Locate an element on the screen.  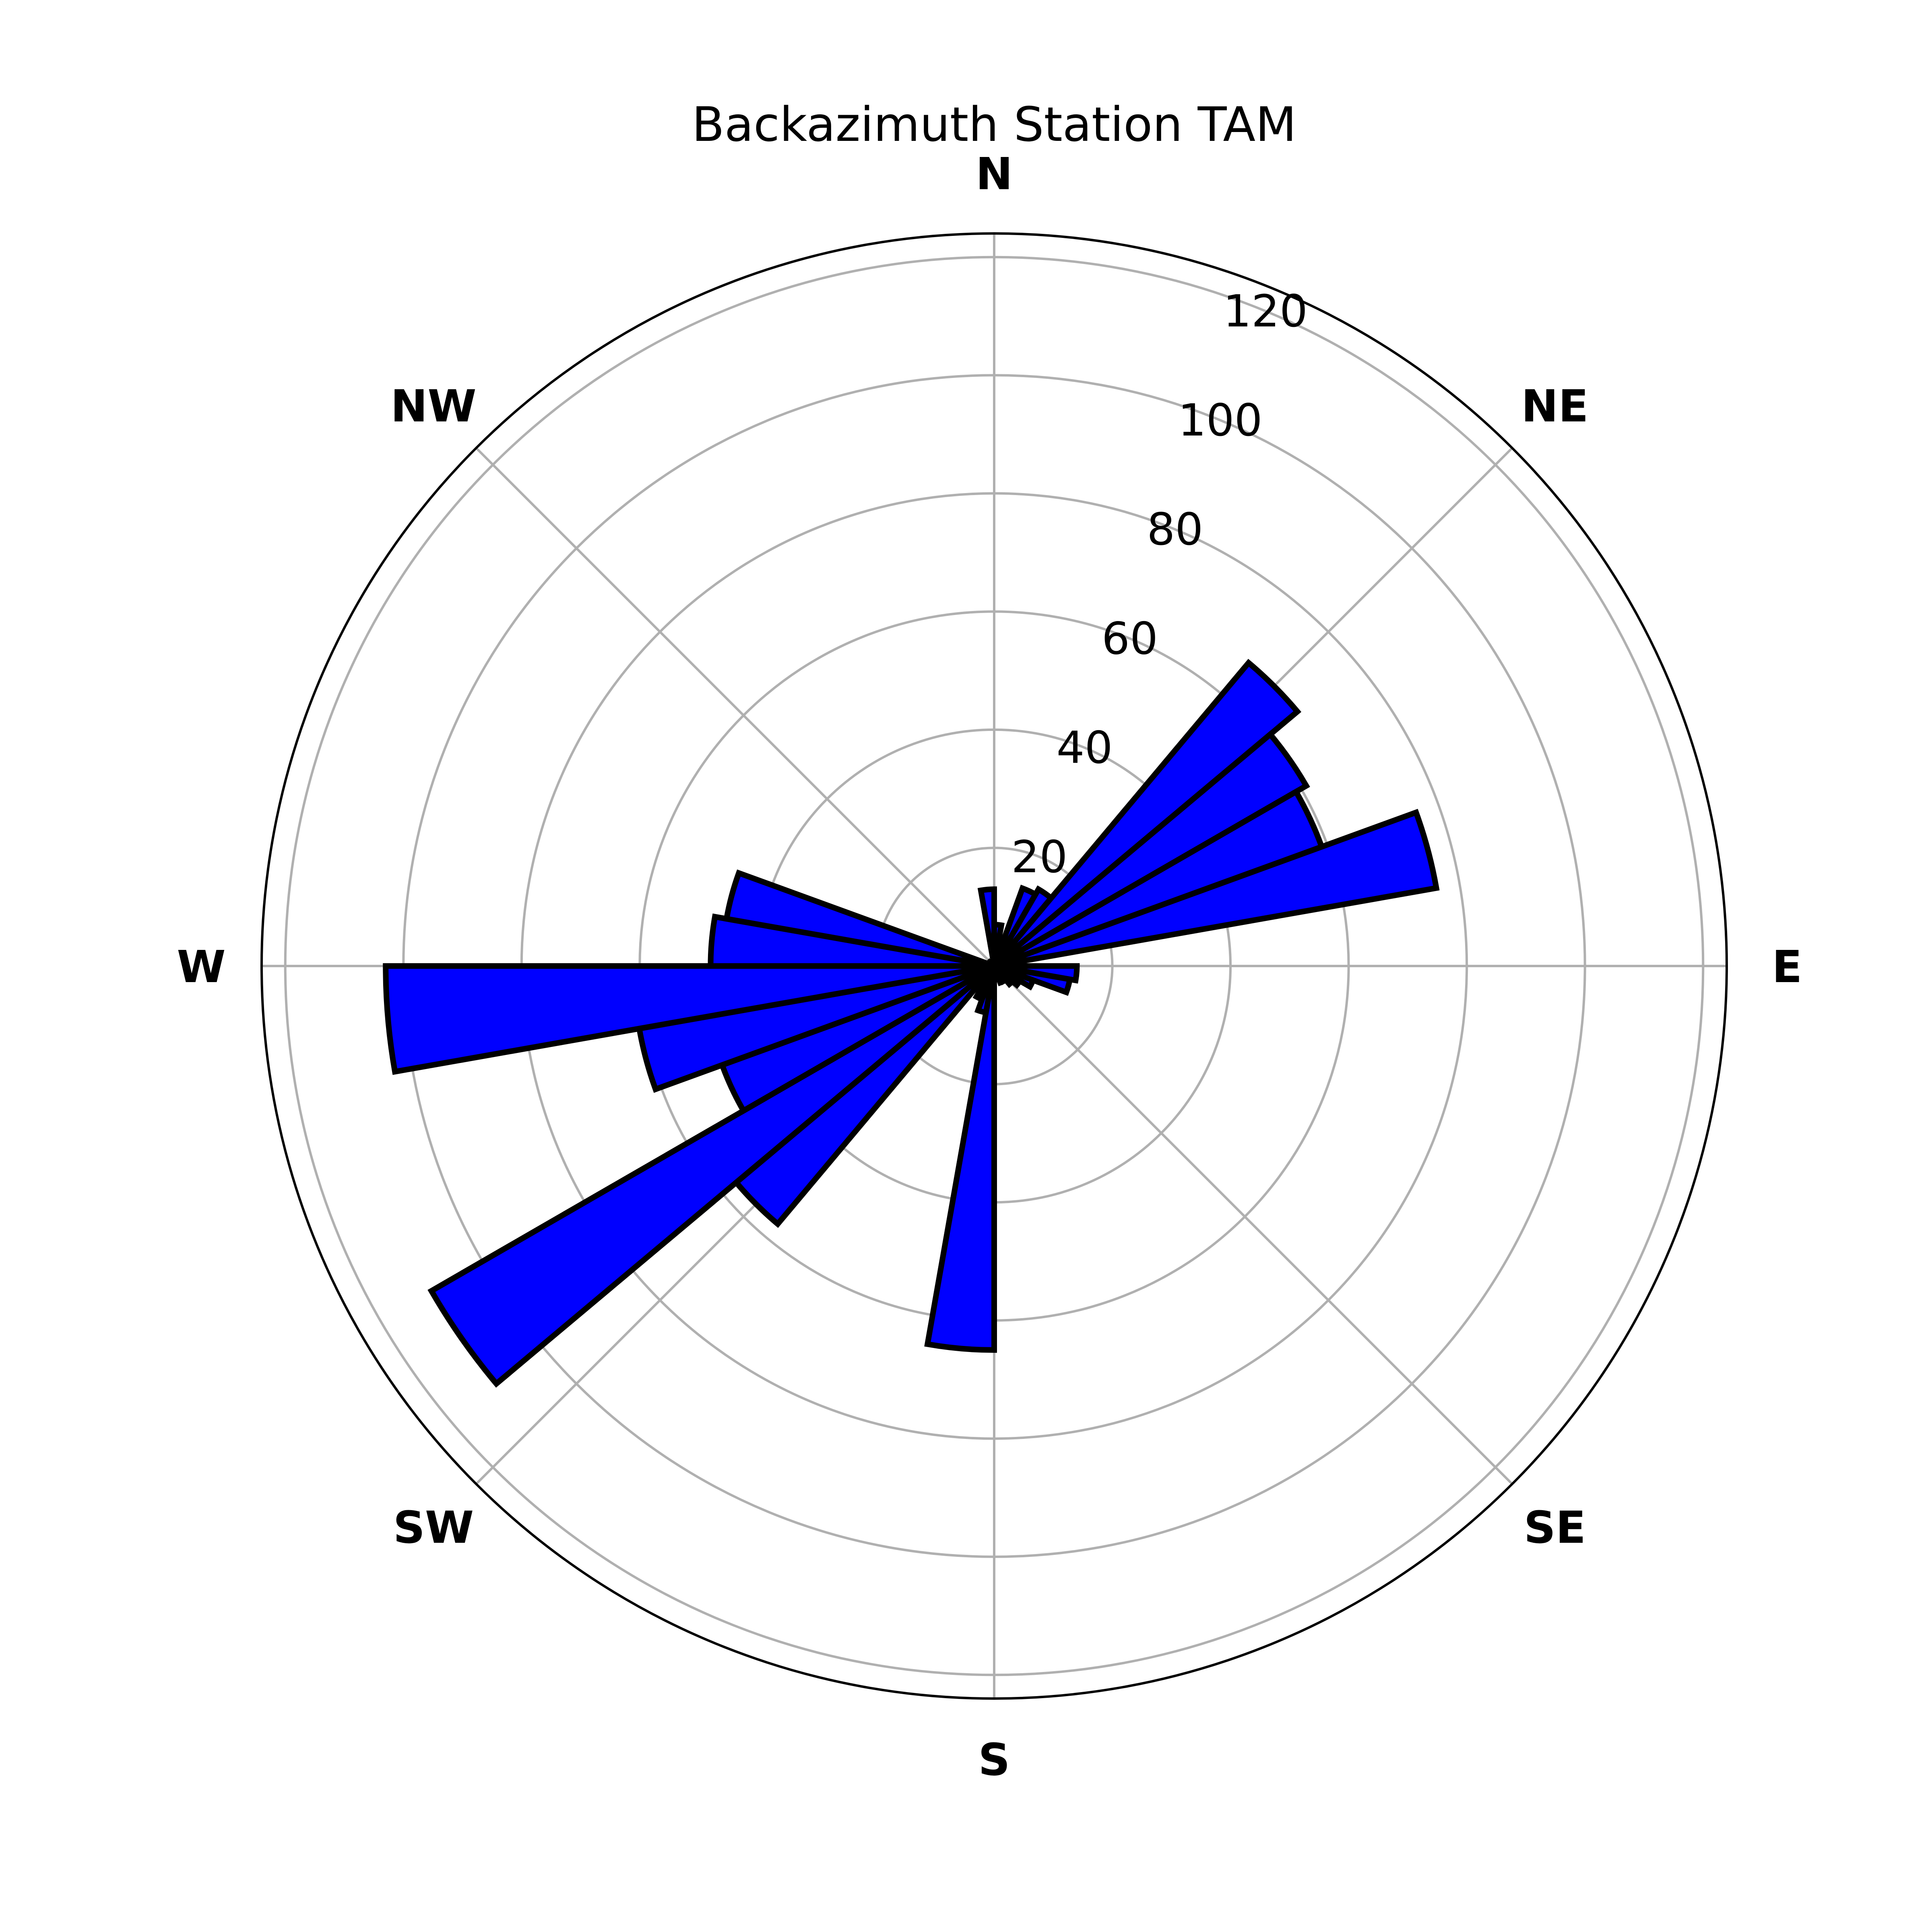
grid-spoke-se is located at coordinates (1253, 1225).